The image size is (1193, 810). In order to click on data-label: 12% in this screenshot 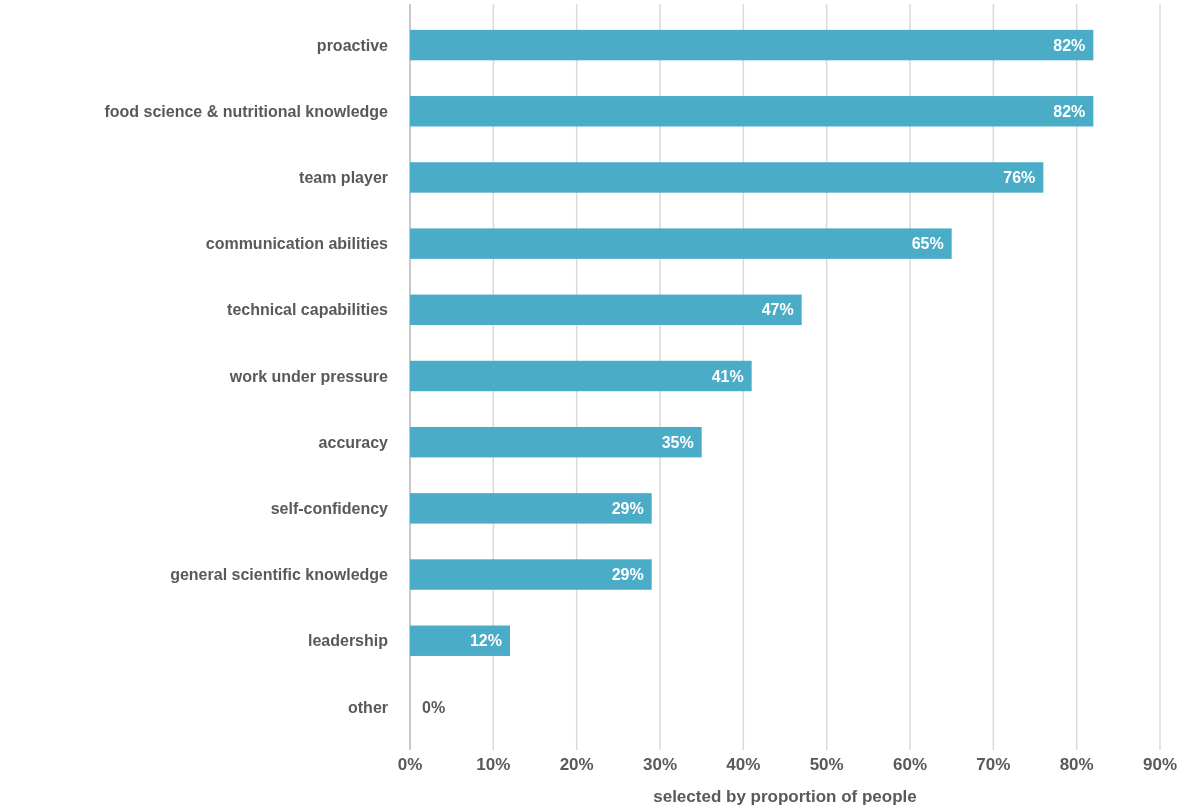, I will do `click(485, 641)`.